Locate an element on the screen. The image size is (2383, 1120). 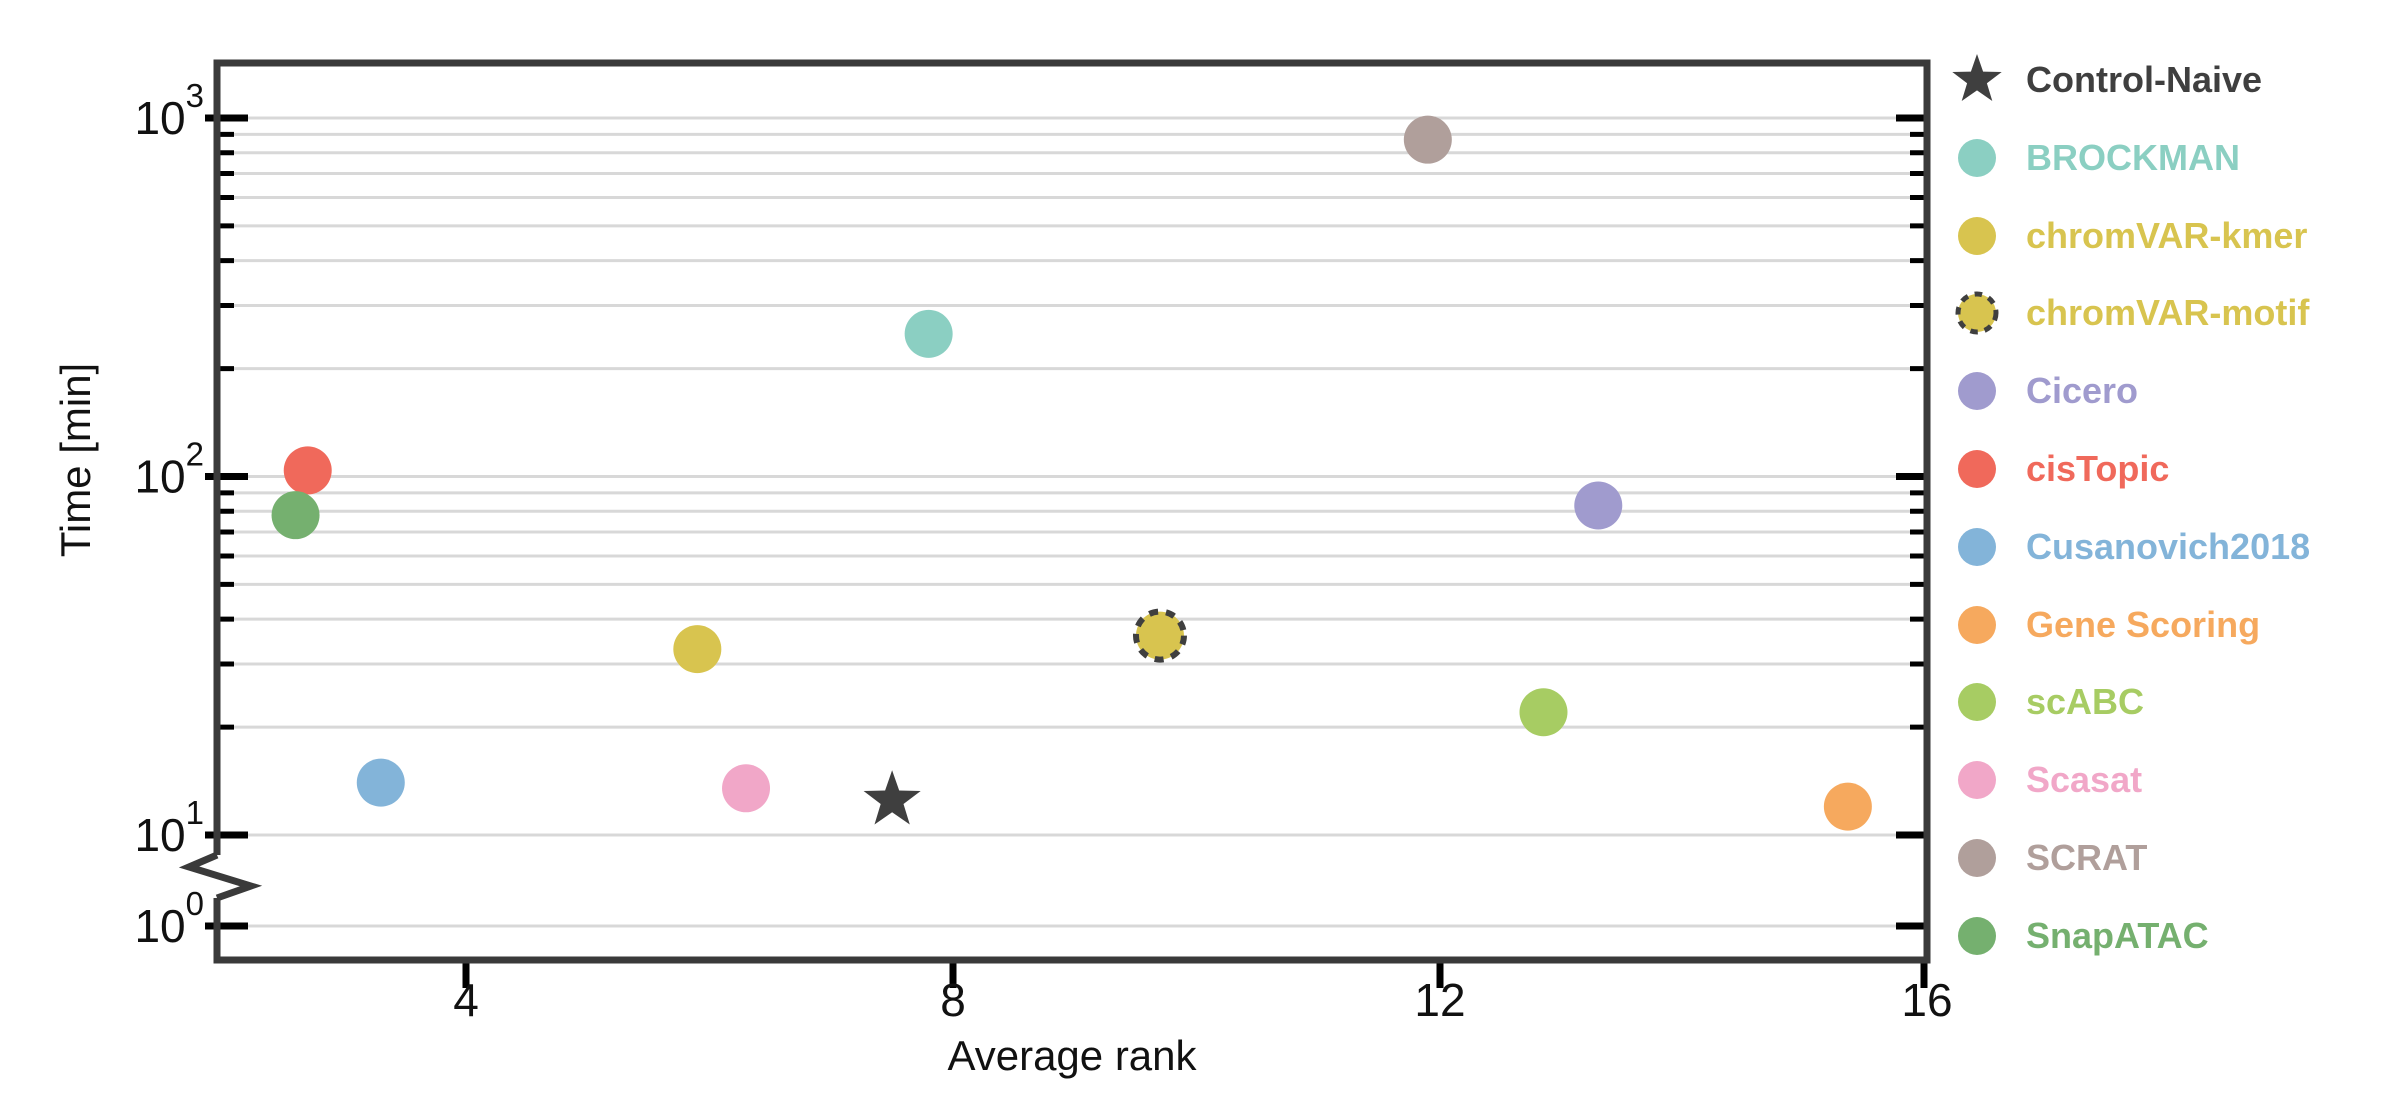
legend-item-brockman: BROCKMAN is located at coordinates (2094, 158).